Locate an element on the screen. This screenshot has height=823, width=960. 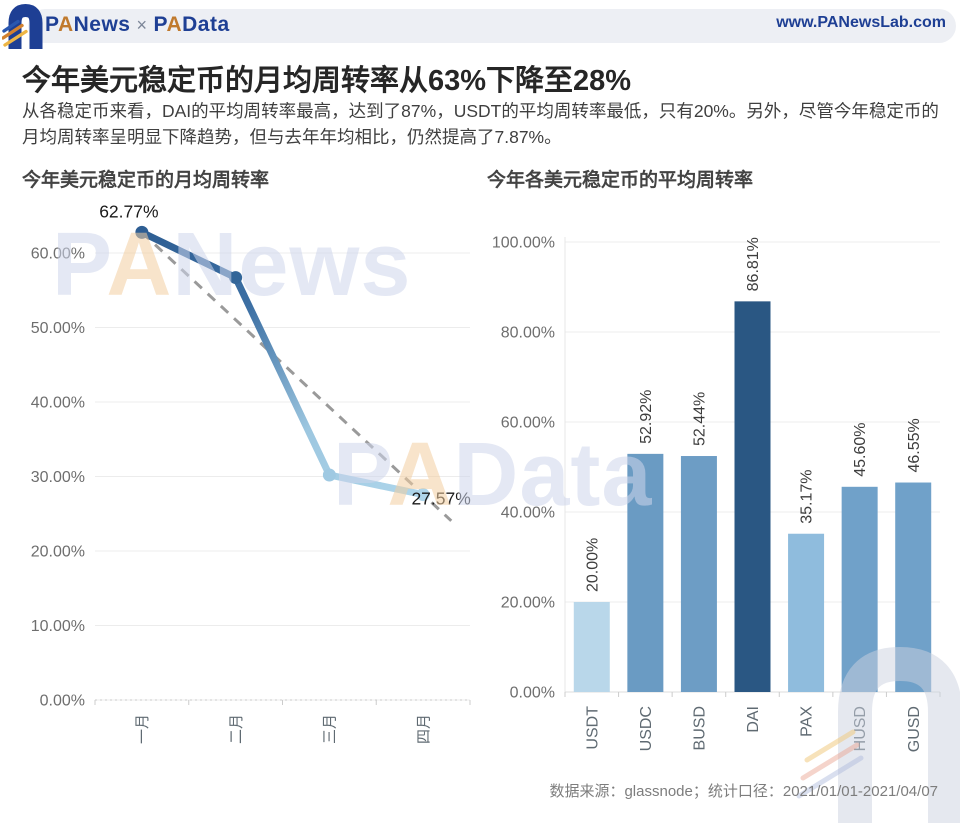
x-tick-label: 一月 is located at coordinates (142, 729).